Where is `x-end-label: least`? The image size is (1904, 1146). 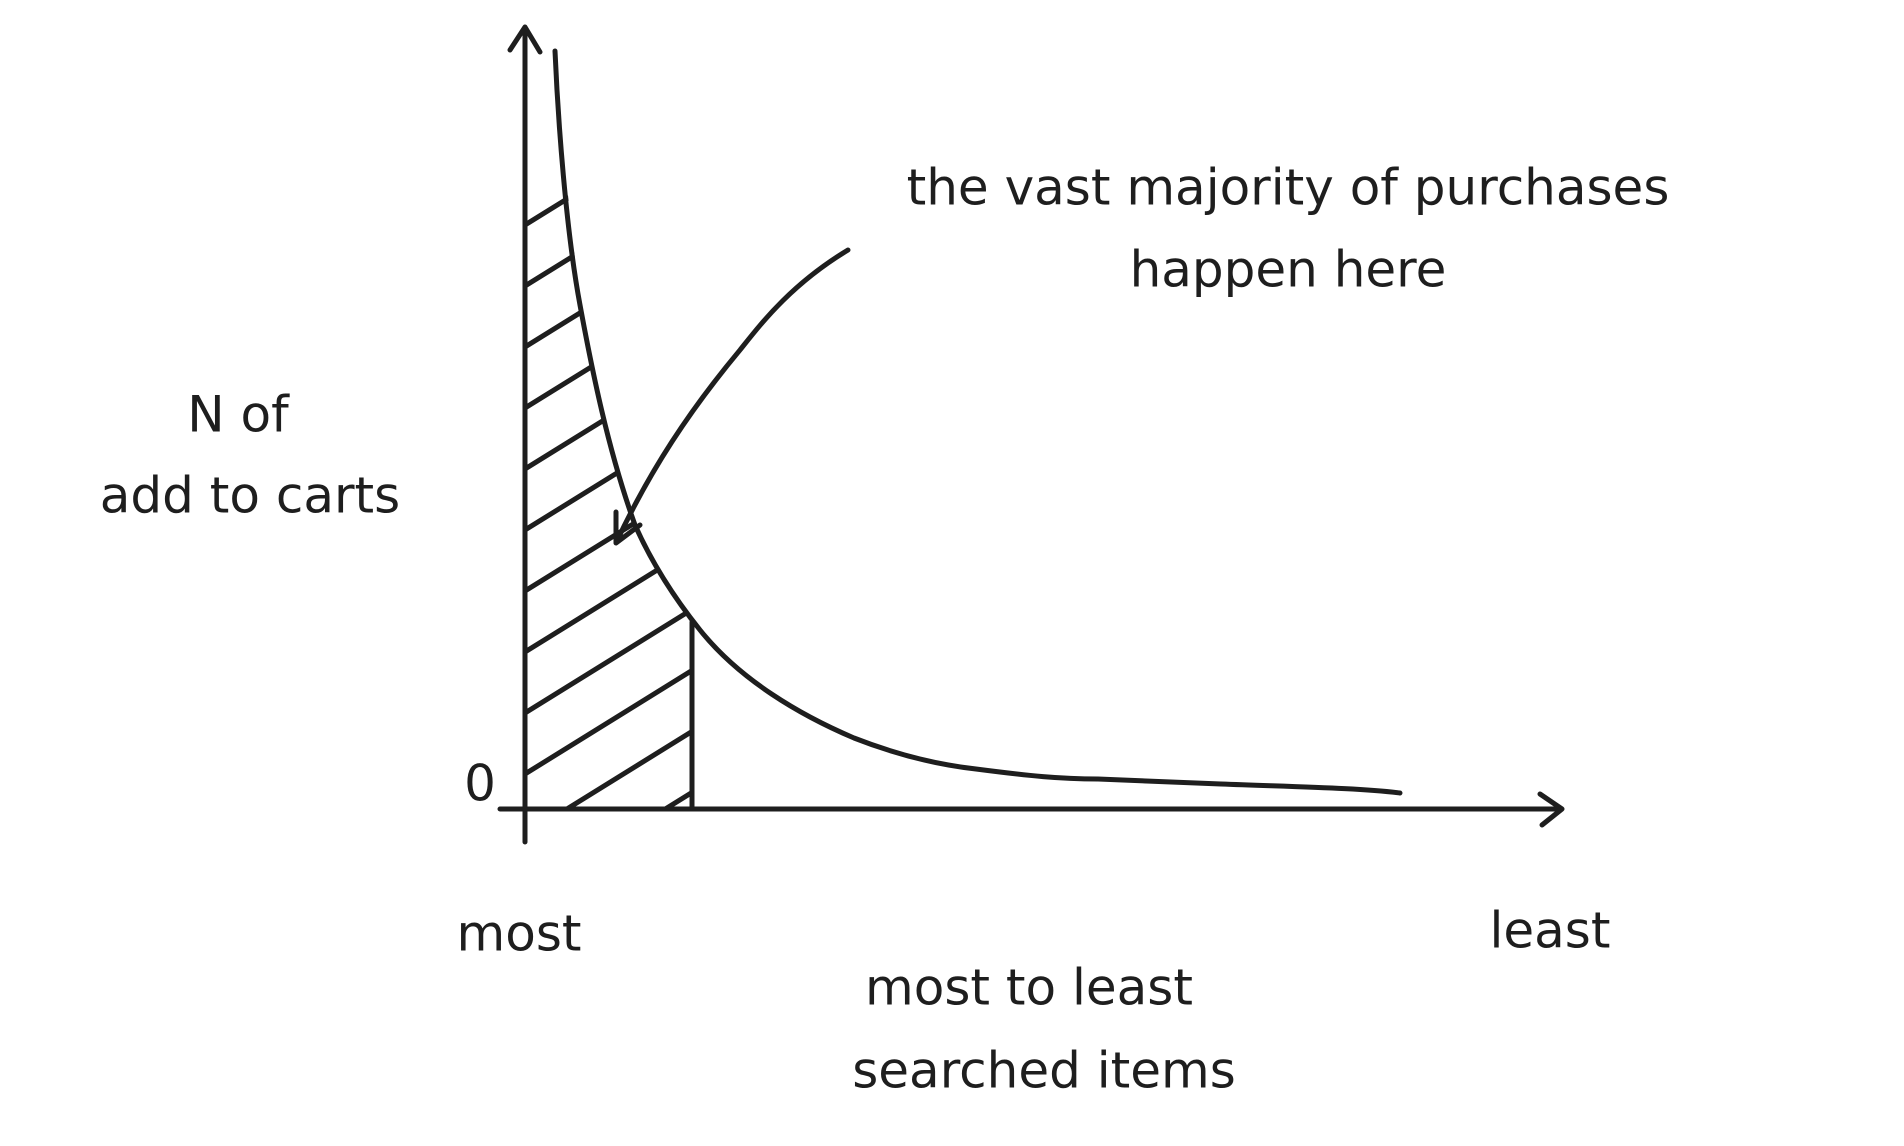 x-end-label: least is located at coordinates (1550, 931).